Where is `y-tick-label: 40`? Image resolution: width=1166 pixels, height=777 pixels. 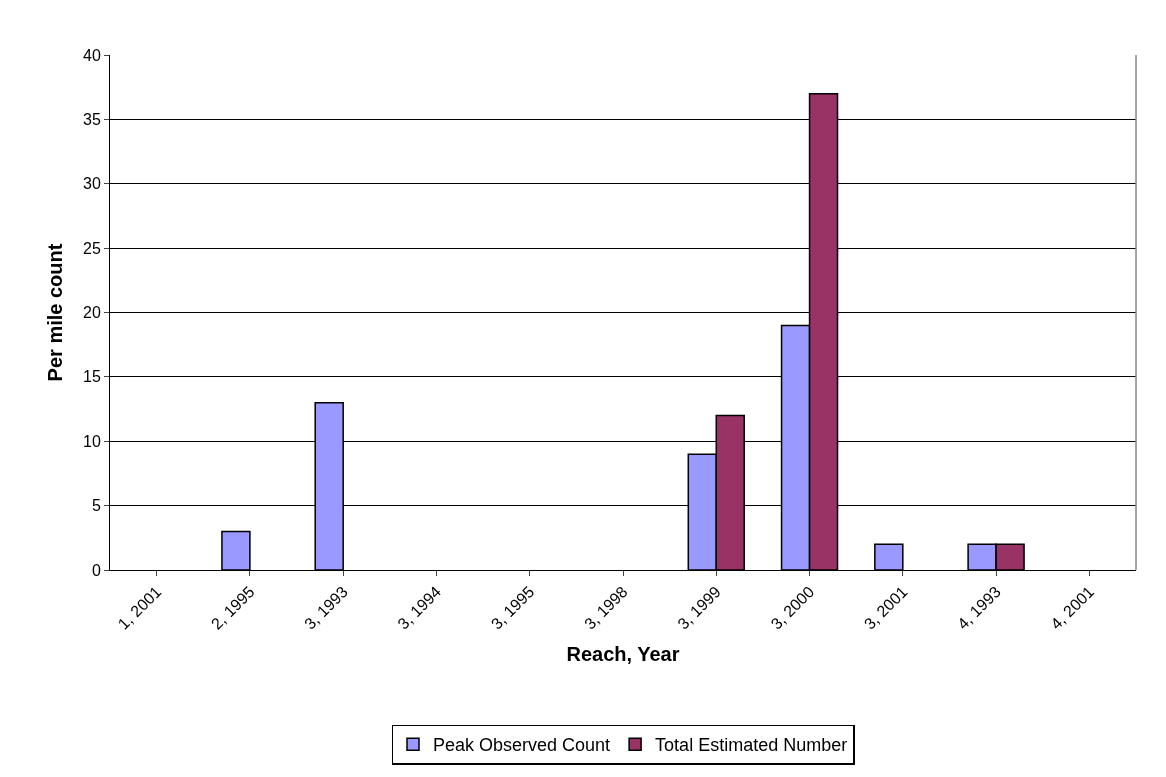
y-tick-label: 40 is located at coordinates (92, 55).